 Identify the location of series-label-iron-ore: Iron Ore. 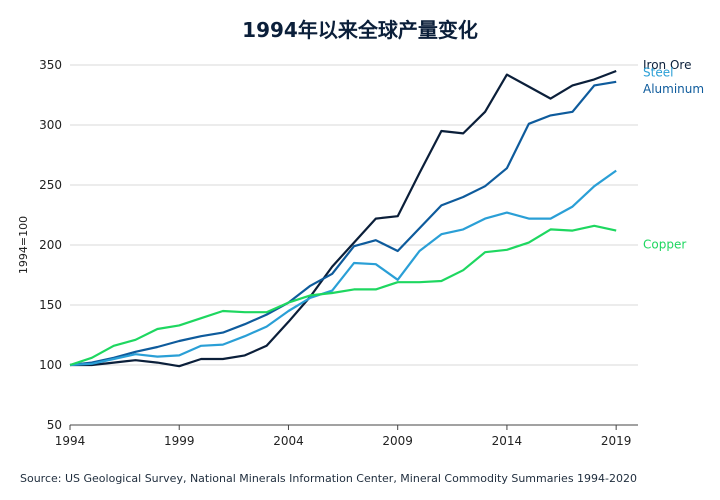
(667, 65).